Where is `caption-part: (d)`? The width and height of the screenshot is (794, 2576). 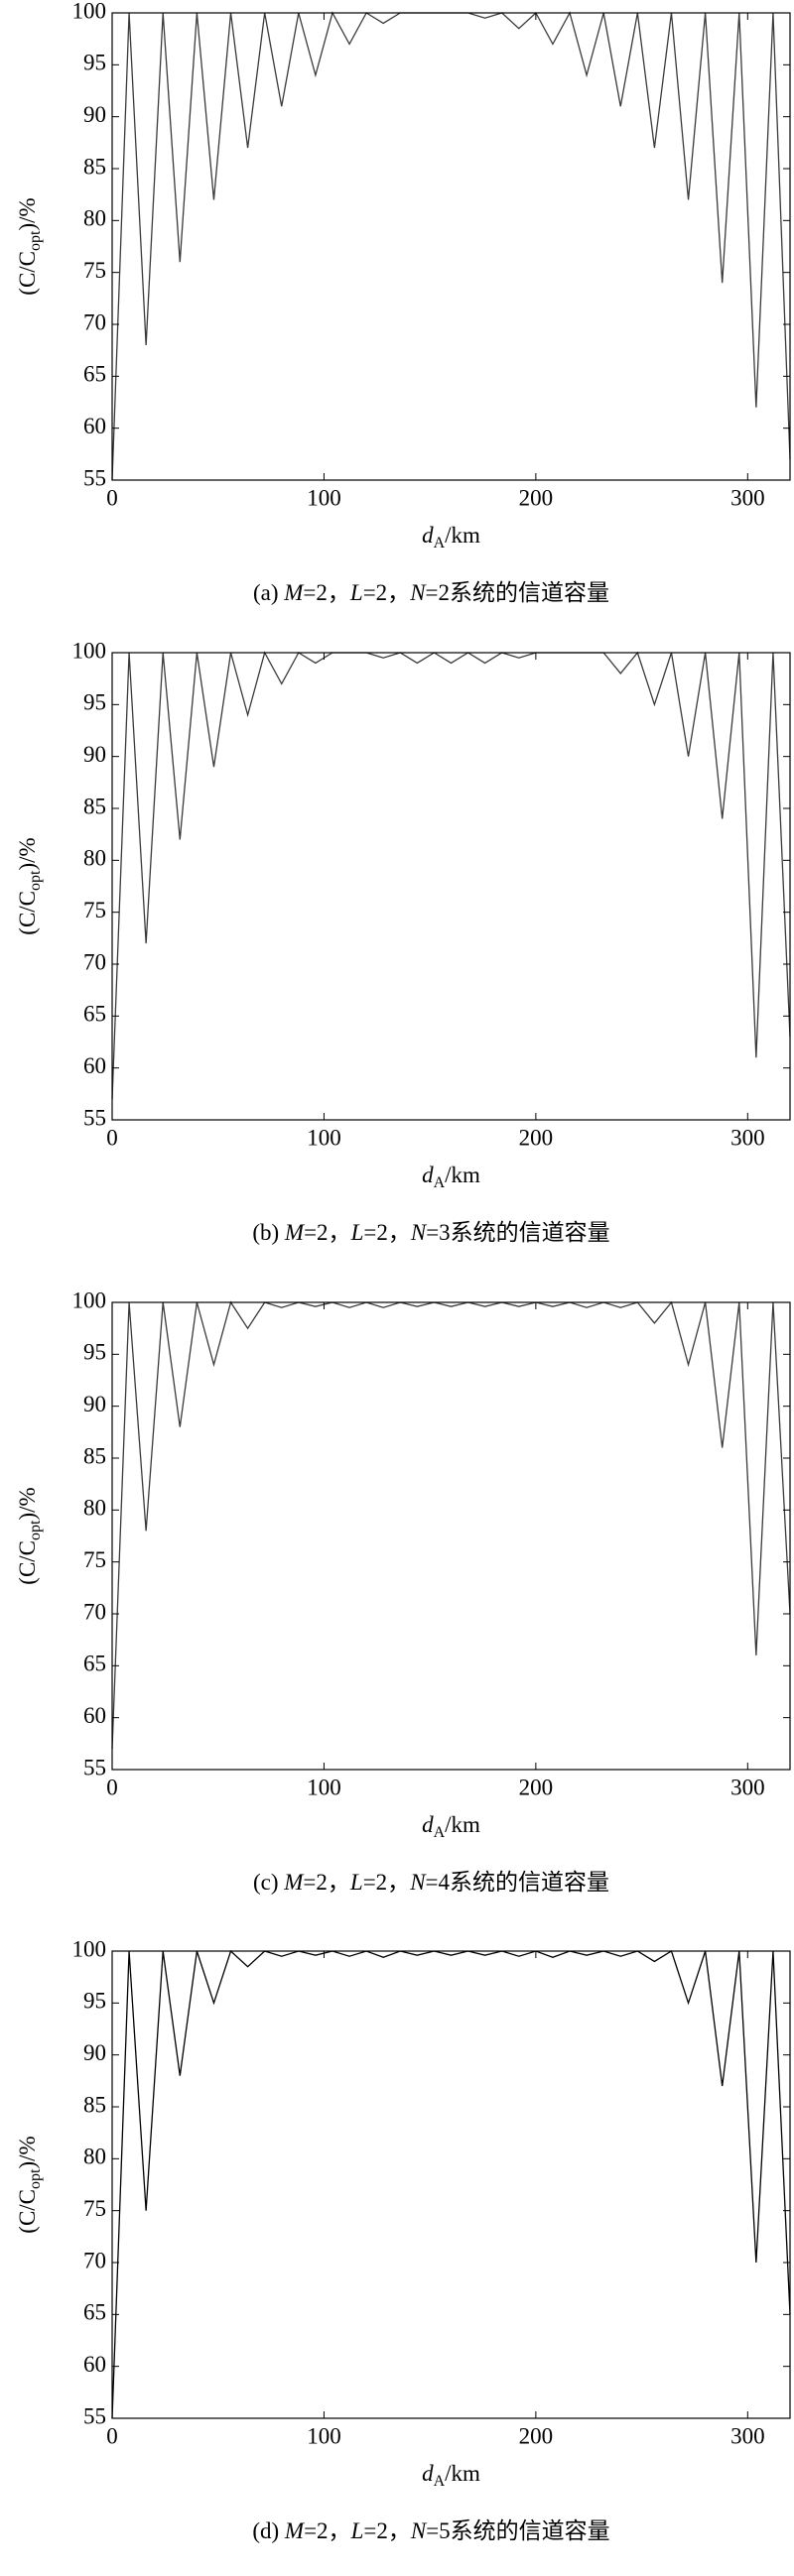 caption-part: (d) is located at coordinates (269, 2530).